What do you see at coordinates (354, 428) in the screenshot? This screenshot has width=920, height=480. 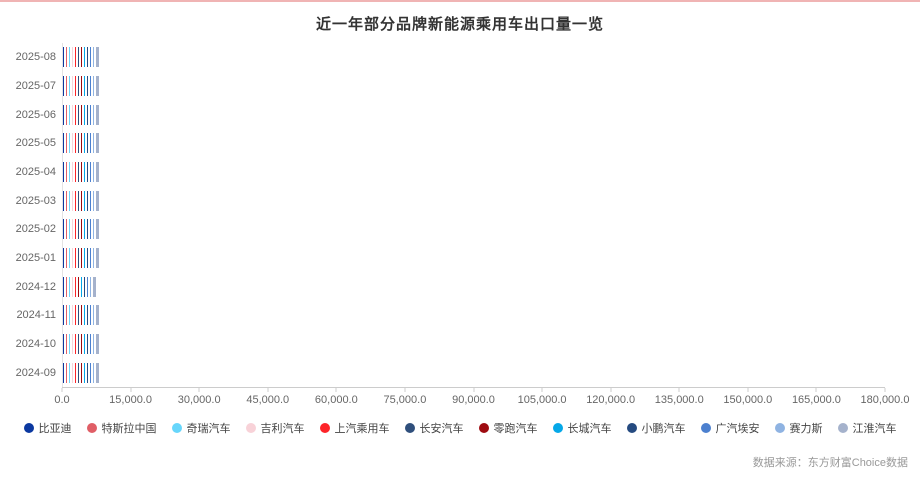 I see `legend-item: 上汽乘用车` at bounding box center [354, 428].